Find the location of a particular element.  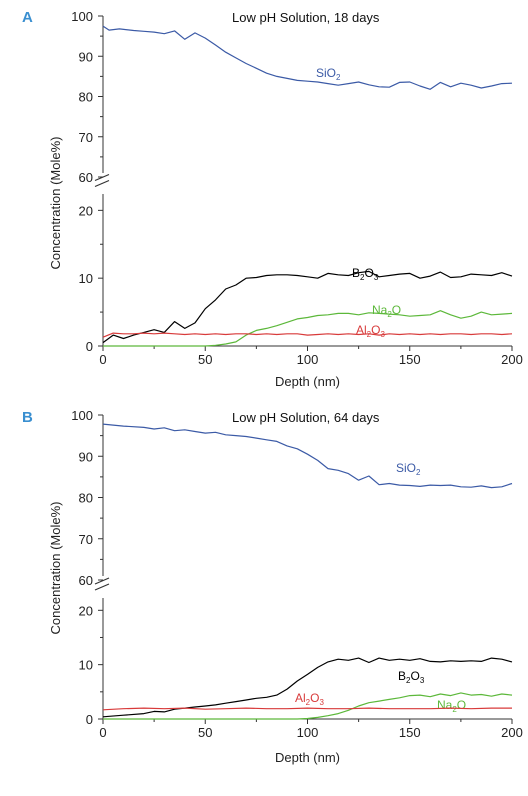

chart-title: Low pH Solution, 64 days is located at coordinates (306, 417).